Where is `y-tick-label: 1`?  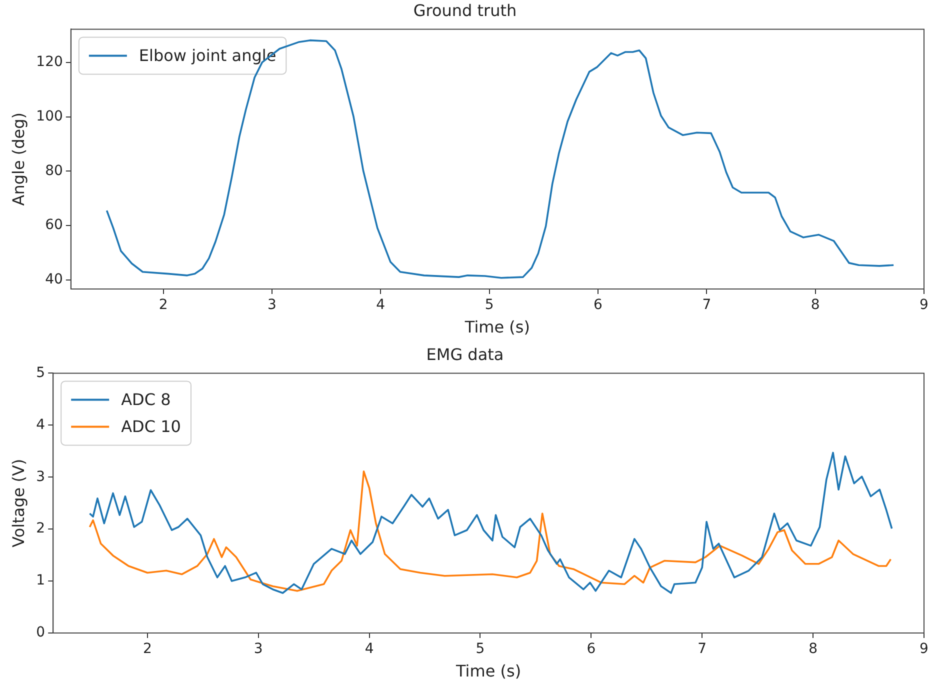
y-tick-label: 1 is located at coordinates (41, 580).